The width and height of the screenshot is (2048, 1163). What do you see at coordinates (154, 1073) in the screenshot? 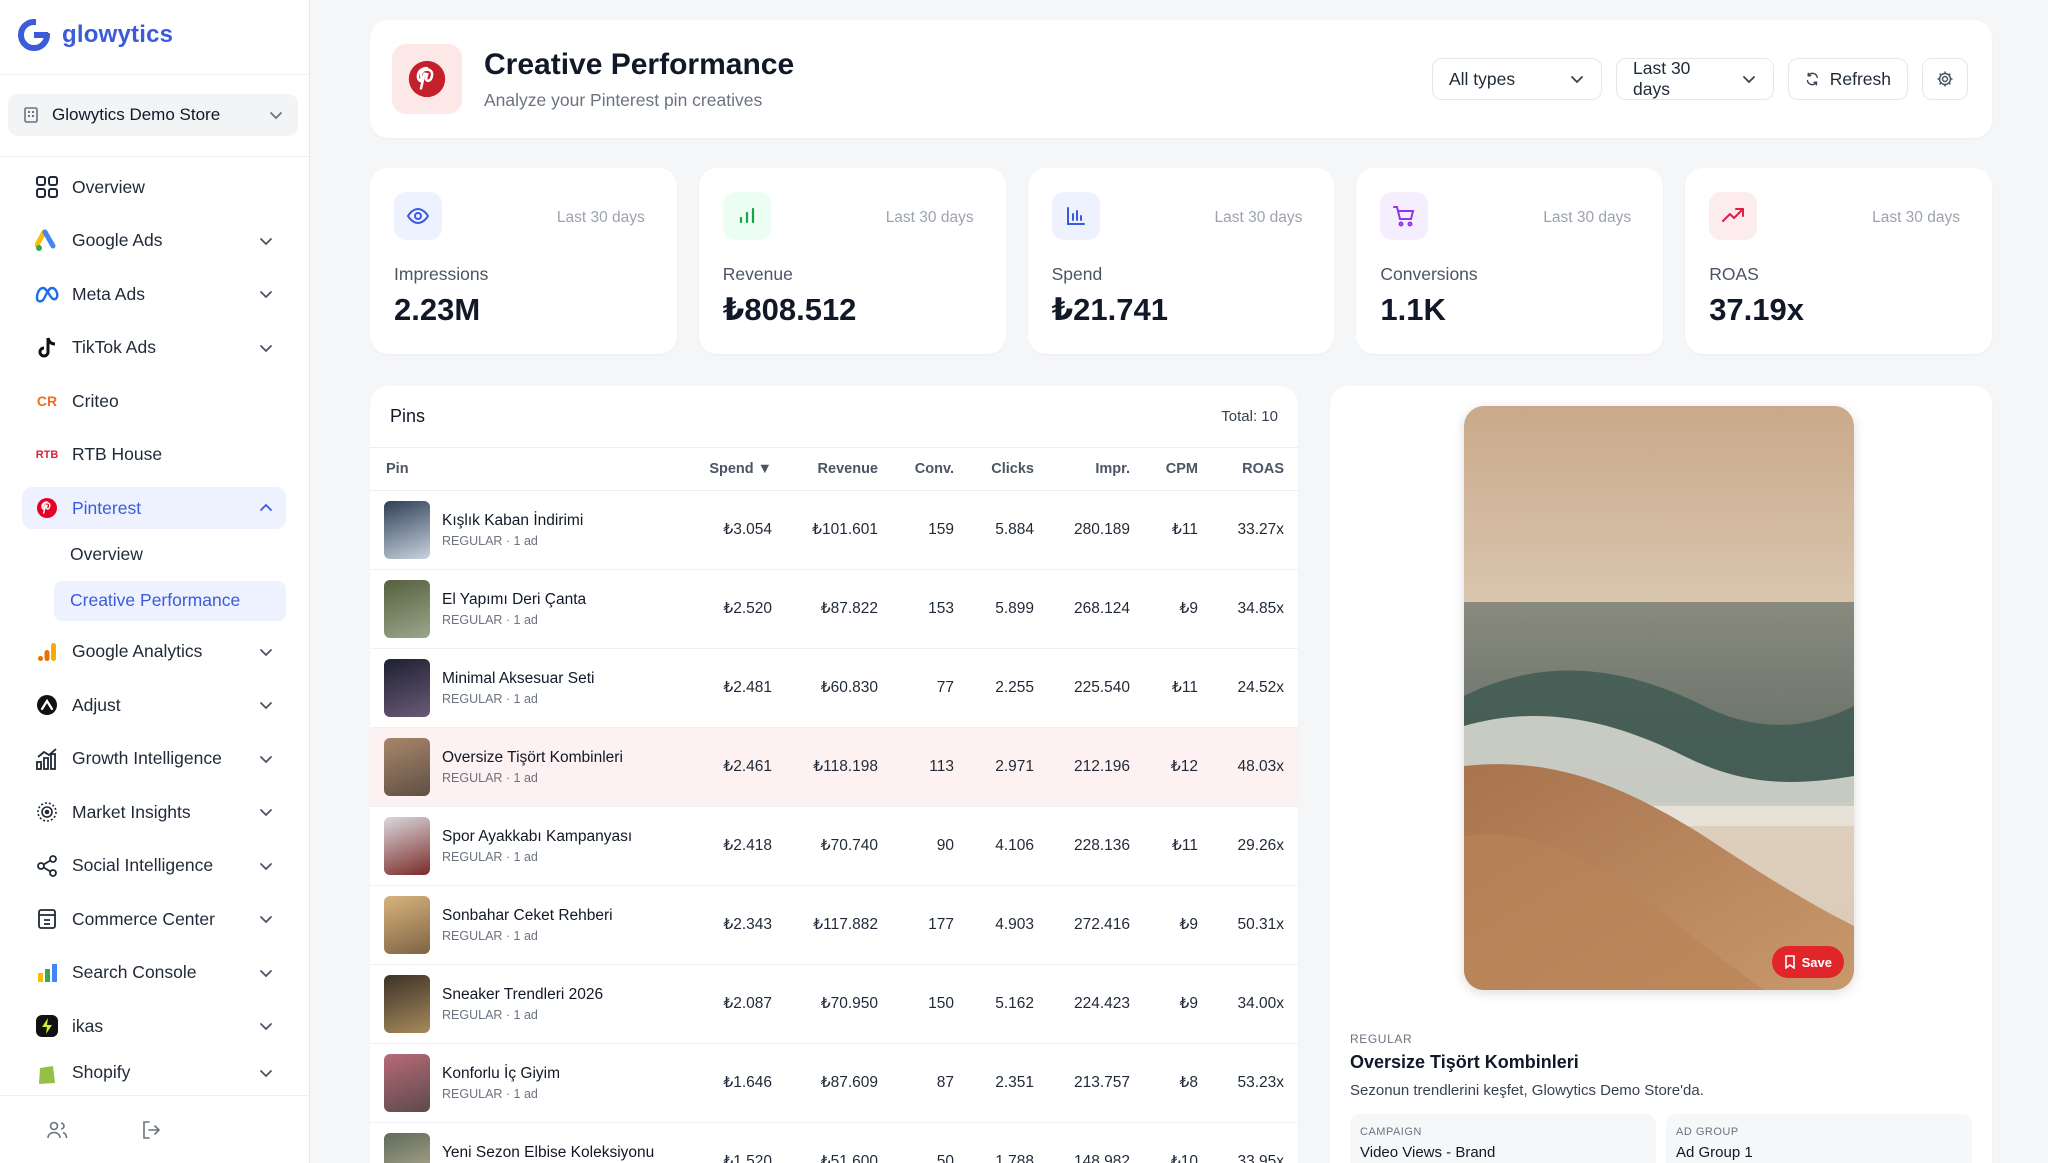
I see `sidebar-item-shopify: Shopify` at bounding box center [154, 1073].